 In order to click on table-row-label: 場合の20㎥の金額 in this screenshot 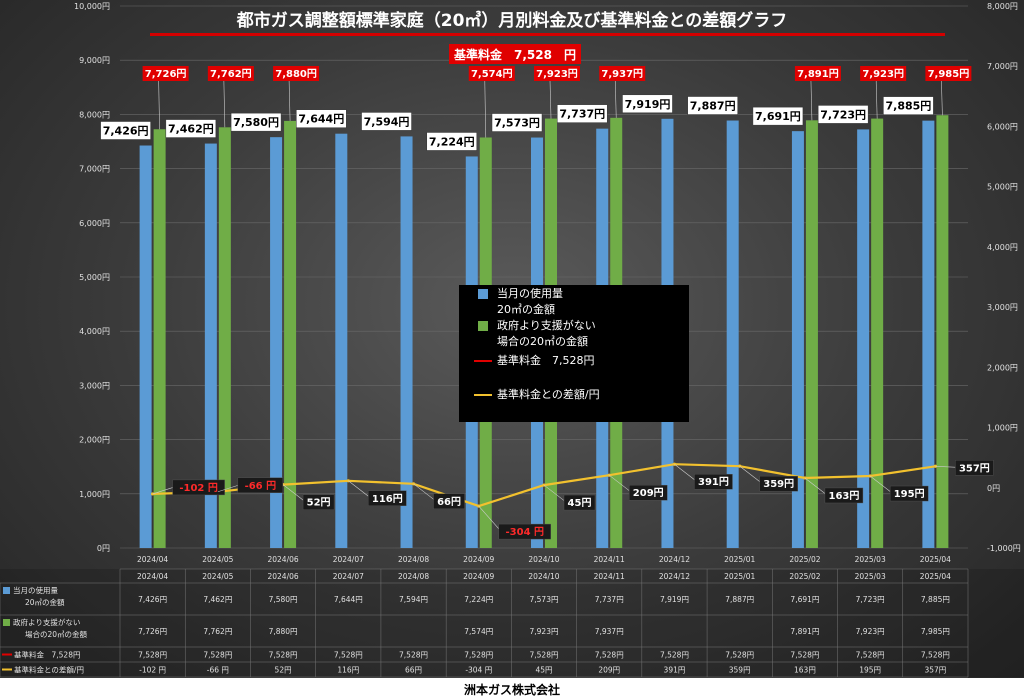, I will do `click(56, 634)`.